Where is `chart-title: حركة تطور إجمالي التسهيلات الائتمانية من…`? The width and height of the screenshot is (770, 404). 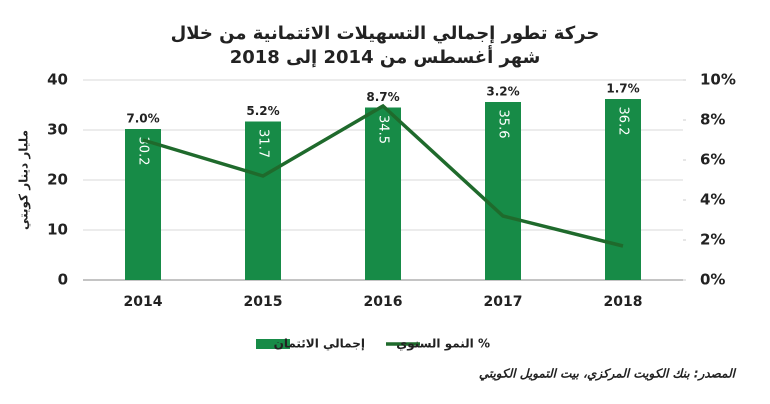 chart-title: حركة تطور إجمالي التسهيلات الائتمانية من… is located at coordinates (385, 33).